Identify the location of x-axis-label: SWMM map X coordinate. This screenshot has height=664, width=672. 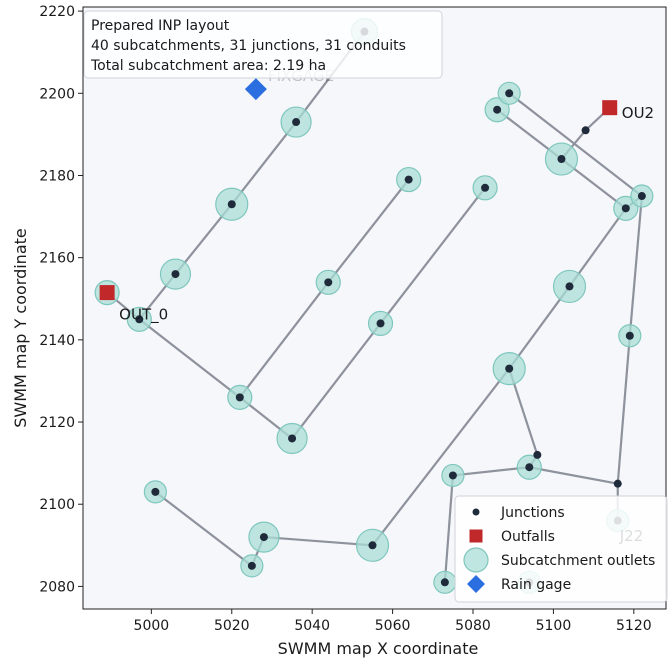
(378, 648).